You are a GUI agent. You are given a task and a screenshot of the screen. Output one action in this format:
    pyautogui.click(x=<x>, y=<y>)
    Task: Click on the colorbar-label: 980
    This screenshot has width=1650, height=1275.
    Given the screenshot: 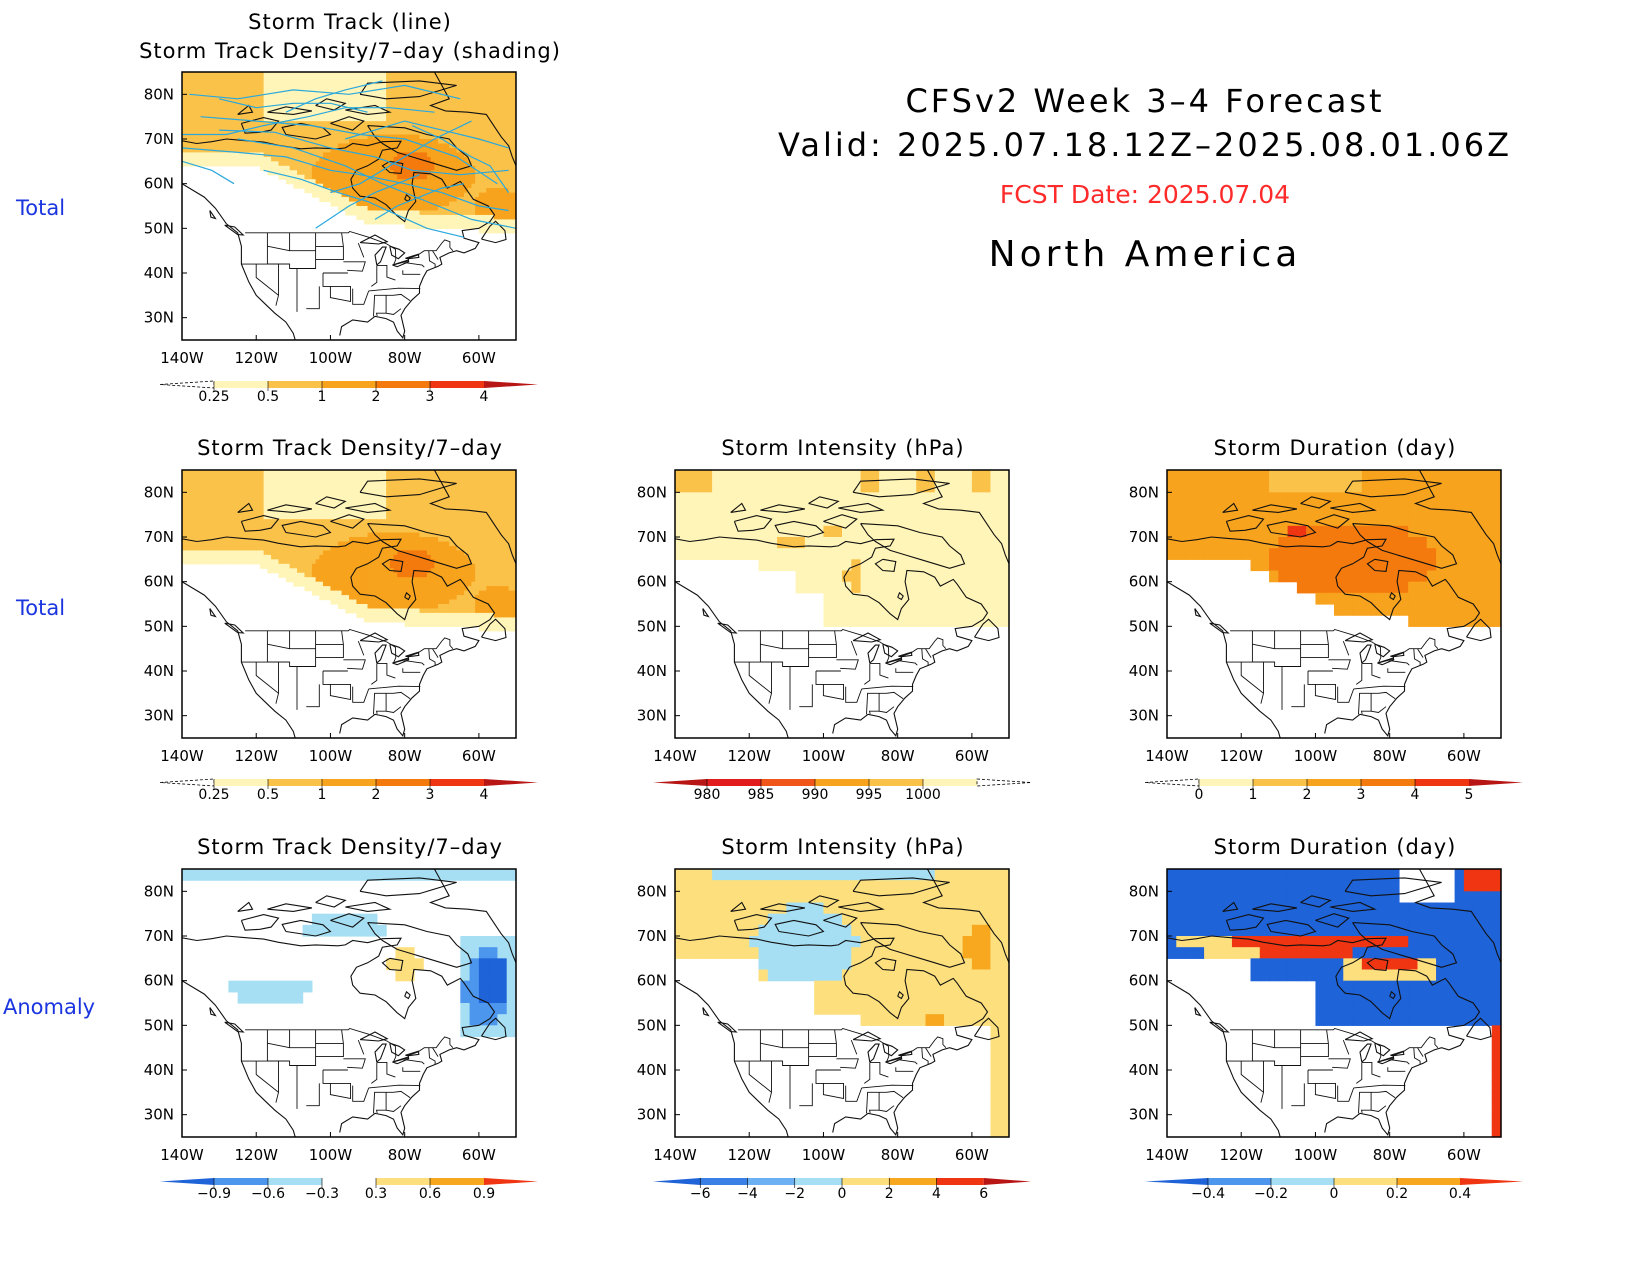 What is the action you would take?
    pyautogui.click(x=707, y=795)
    